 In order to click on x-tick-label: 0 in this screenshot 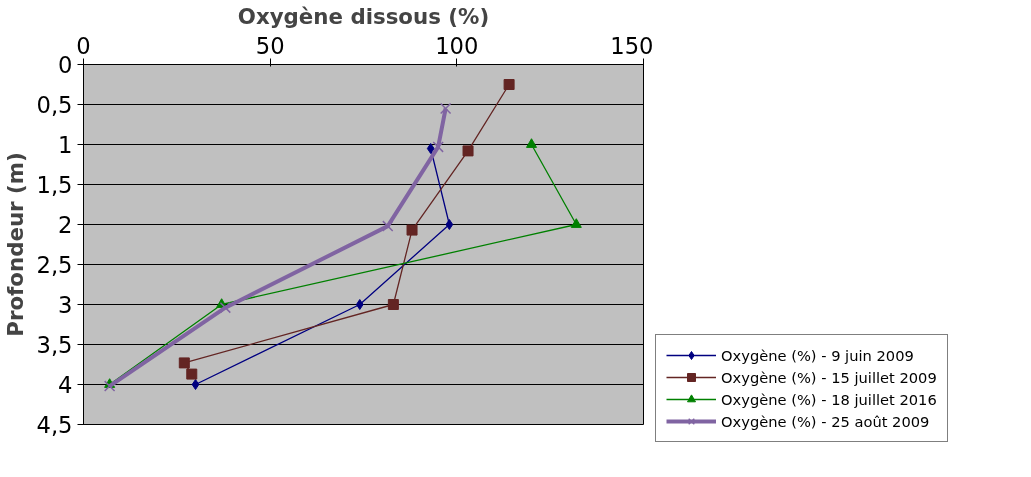, I will do `click(83, 45)`.